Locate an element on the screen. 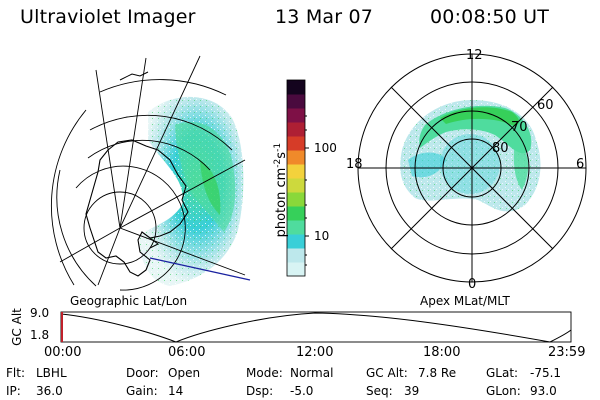 Image resolution: width=600 pixels, height=400 pixels. info-seq-value: 39 is located at coordinates (412, 391).